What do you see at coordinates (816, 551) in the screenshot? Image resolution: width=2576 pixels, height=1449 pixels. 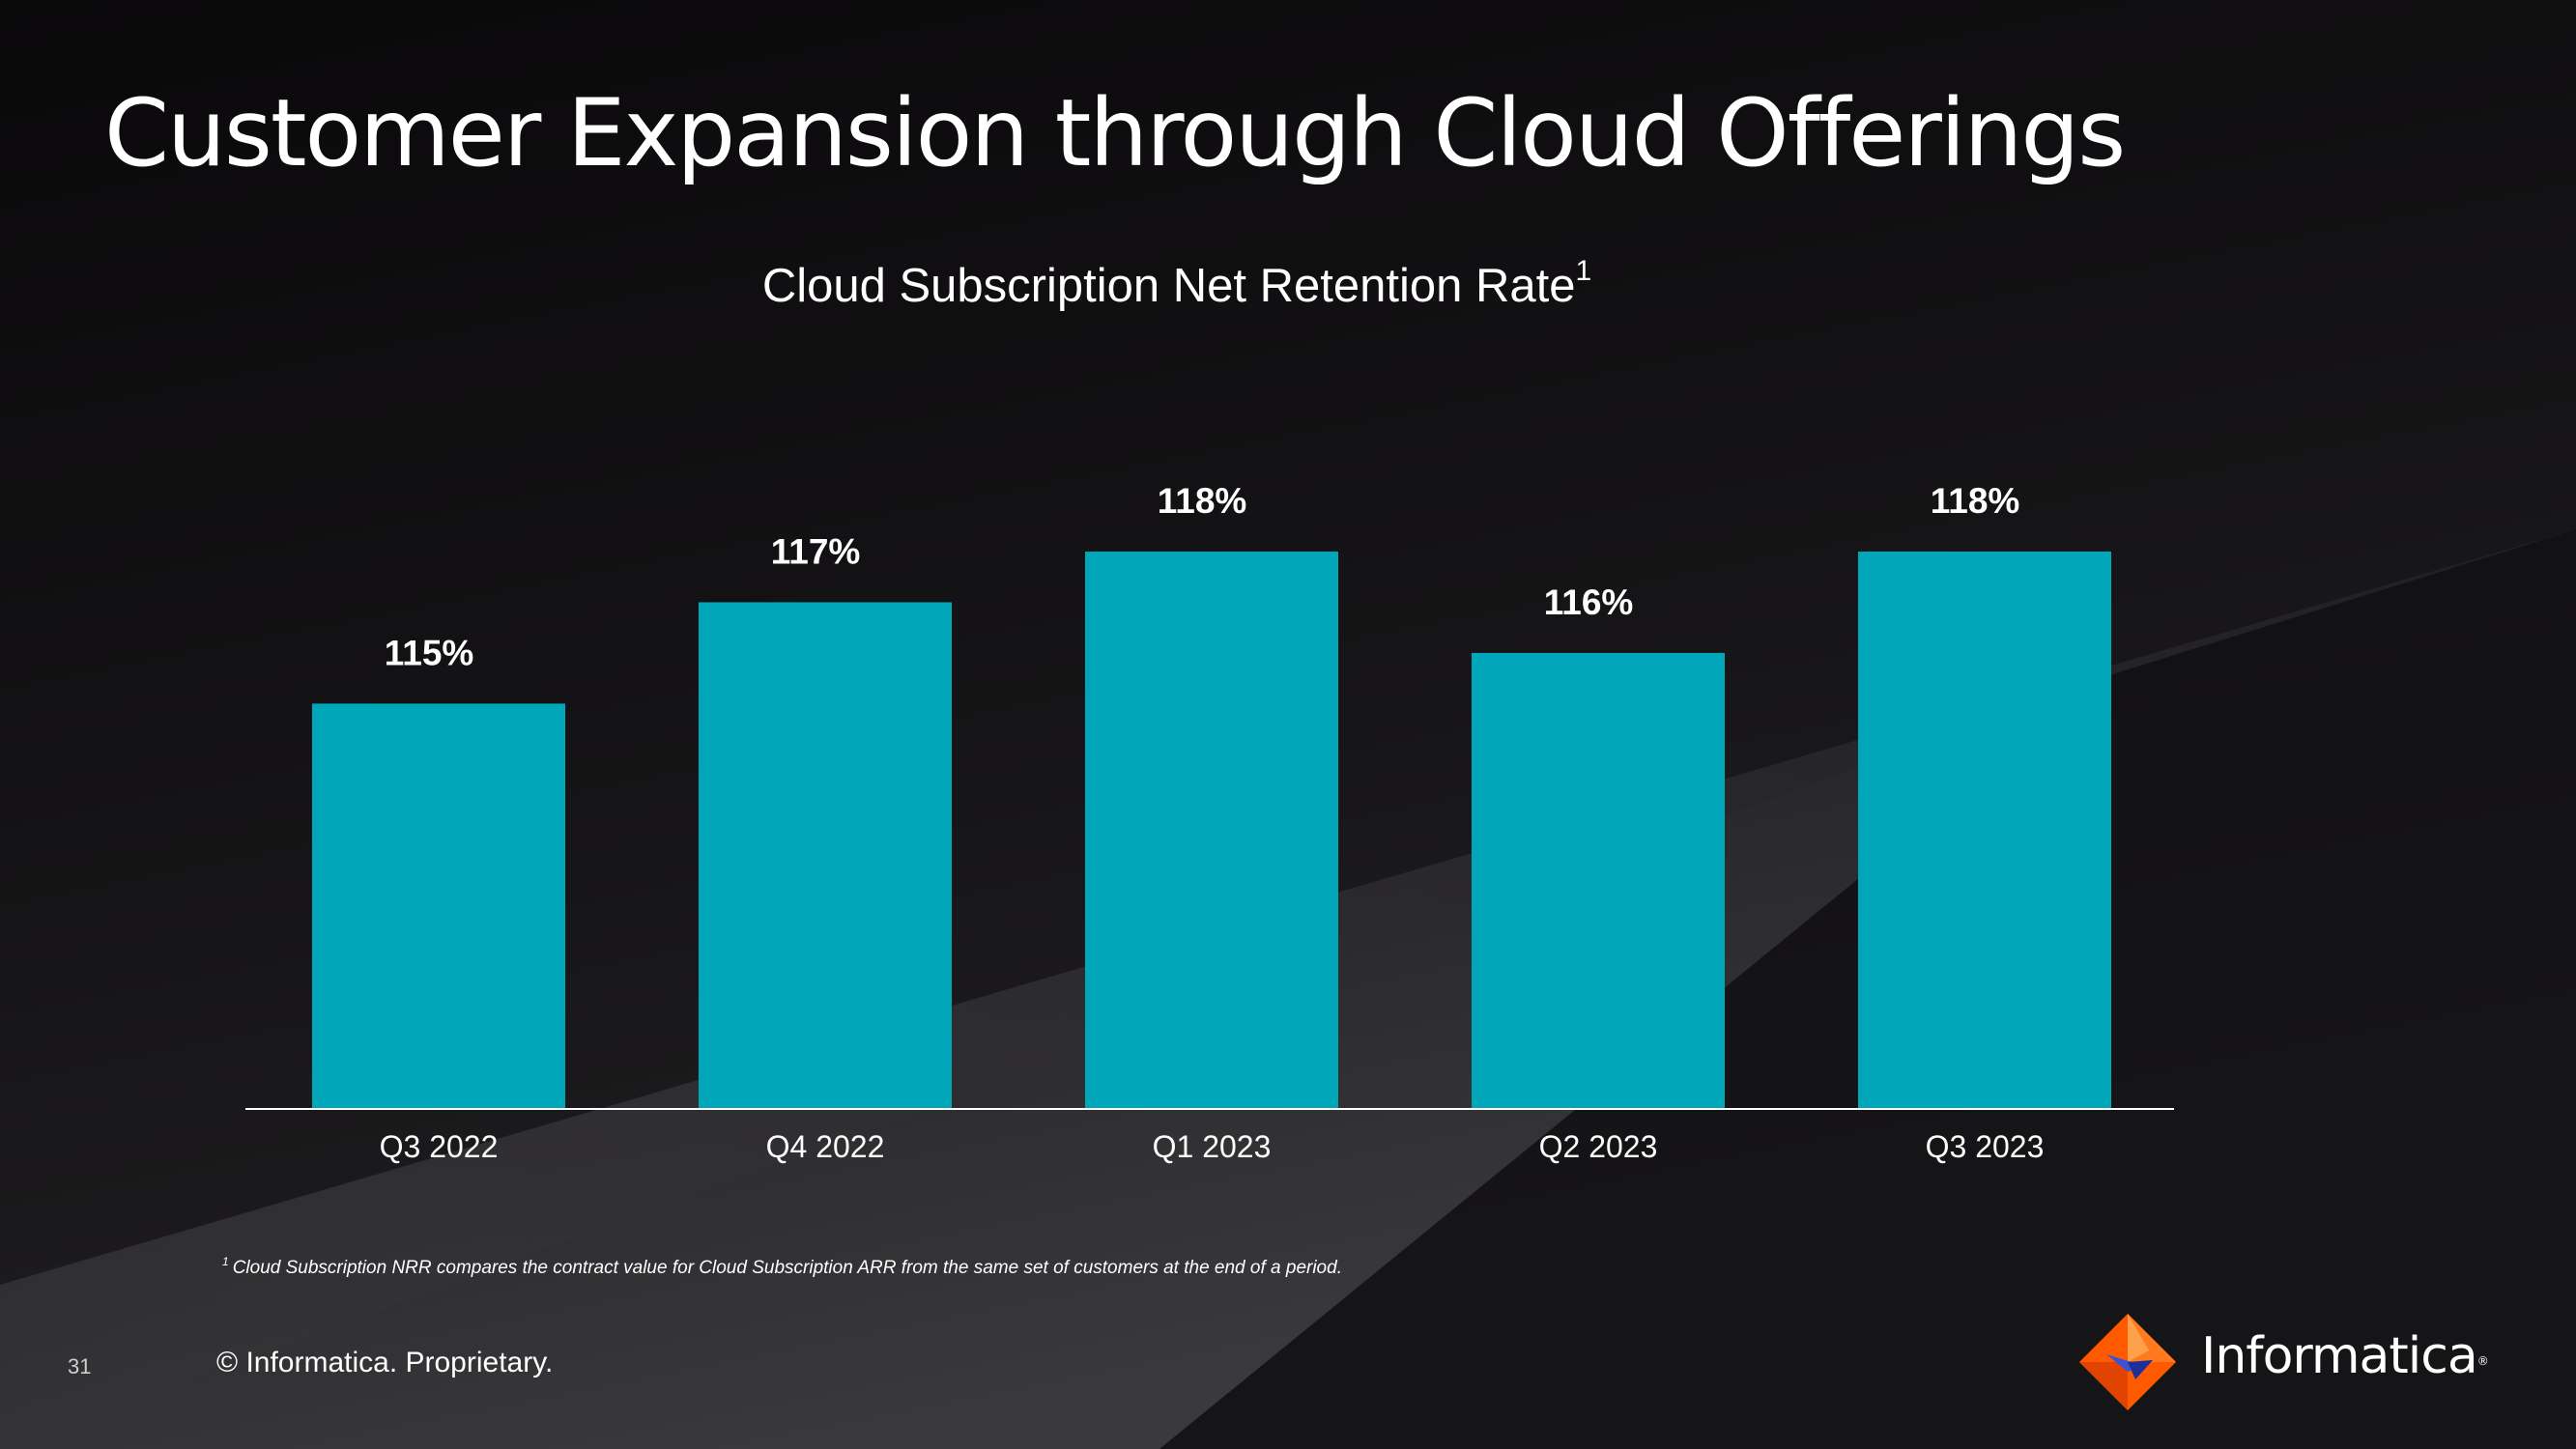 I see `data-label: 117%` at bounding box center [816, 551].